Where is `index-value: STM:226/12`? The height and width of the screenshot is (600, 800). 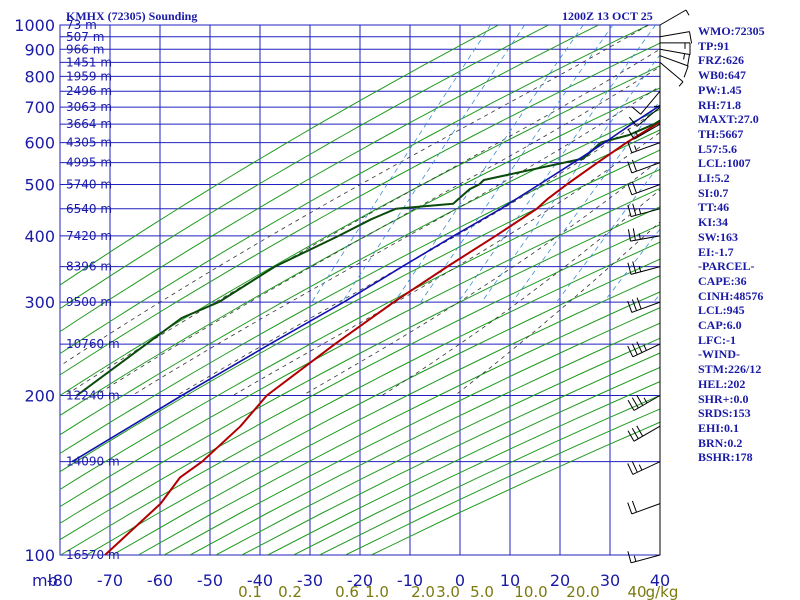
index-value: STM:226/12 is located at coordinates (730, 369).